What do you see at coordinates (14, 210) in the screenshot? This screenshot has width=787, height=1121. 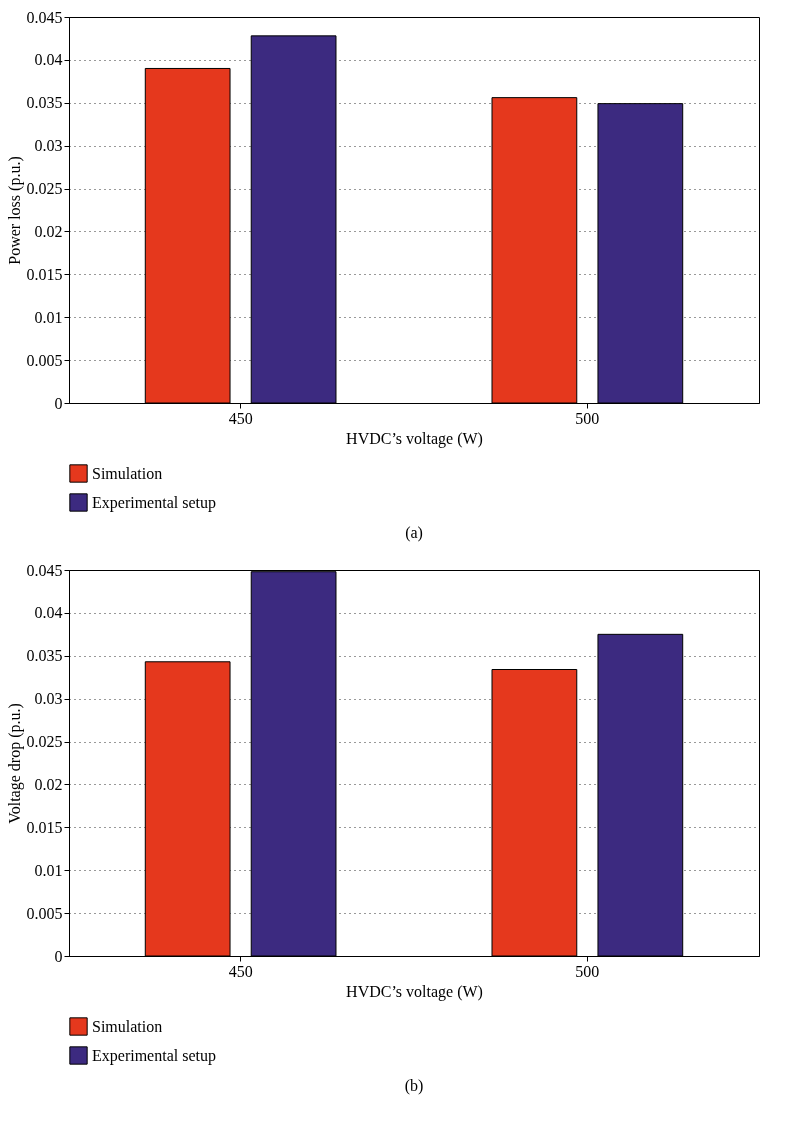 I see `y-axis-title: Power loss (p.u.)` at bounding box center [14, 210].